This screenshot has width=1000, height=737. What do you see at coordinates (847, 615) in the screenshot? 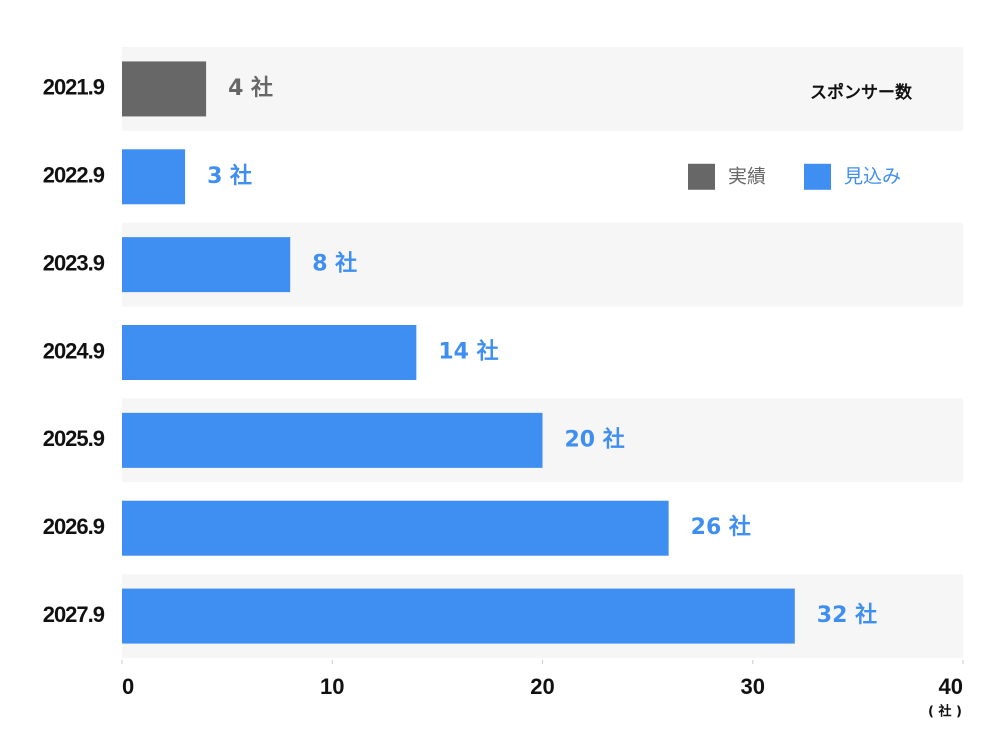
I see `value-label: 32 社` at bounding box center [847, 615].